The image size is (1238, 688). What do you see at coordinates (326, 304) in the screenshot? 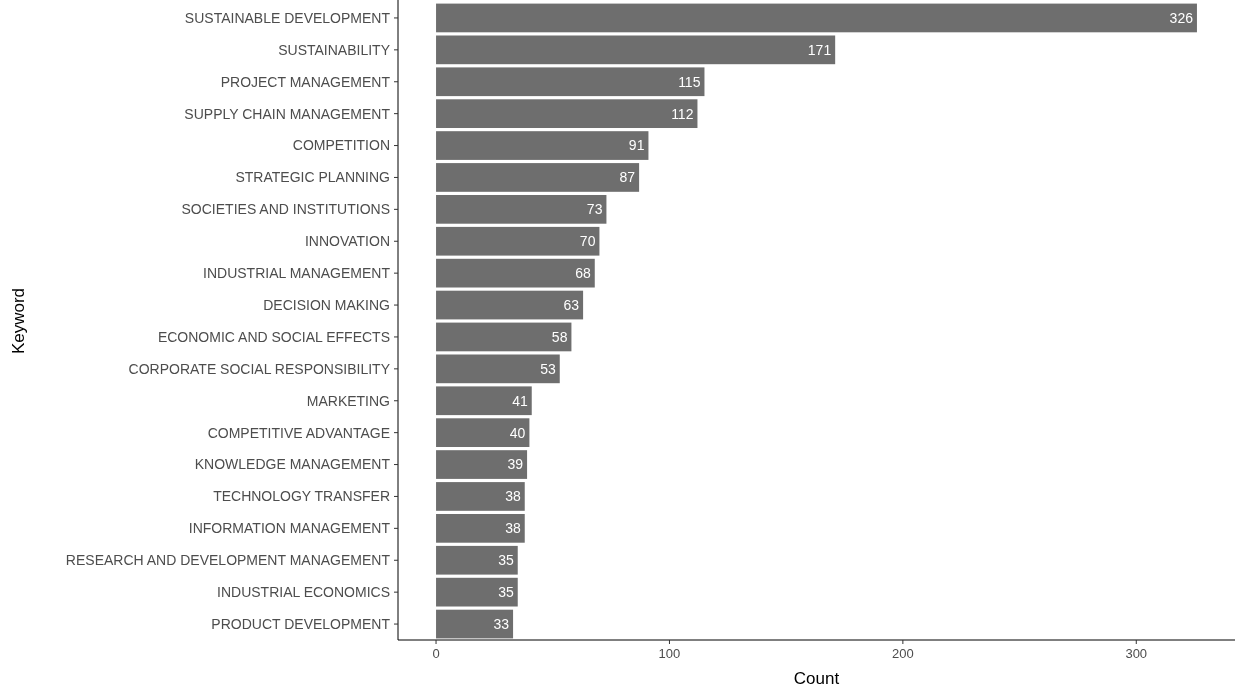
I see `y-tick-label: DECISION MAKING` at bounding box center [326, 304].